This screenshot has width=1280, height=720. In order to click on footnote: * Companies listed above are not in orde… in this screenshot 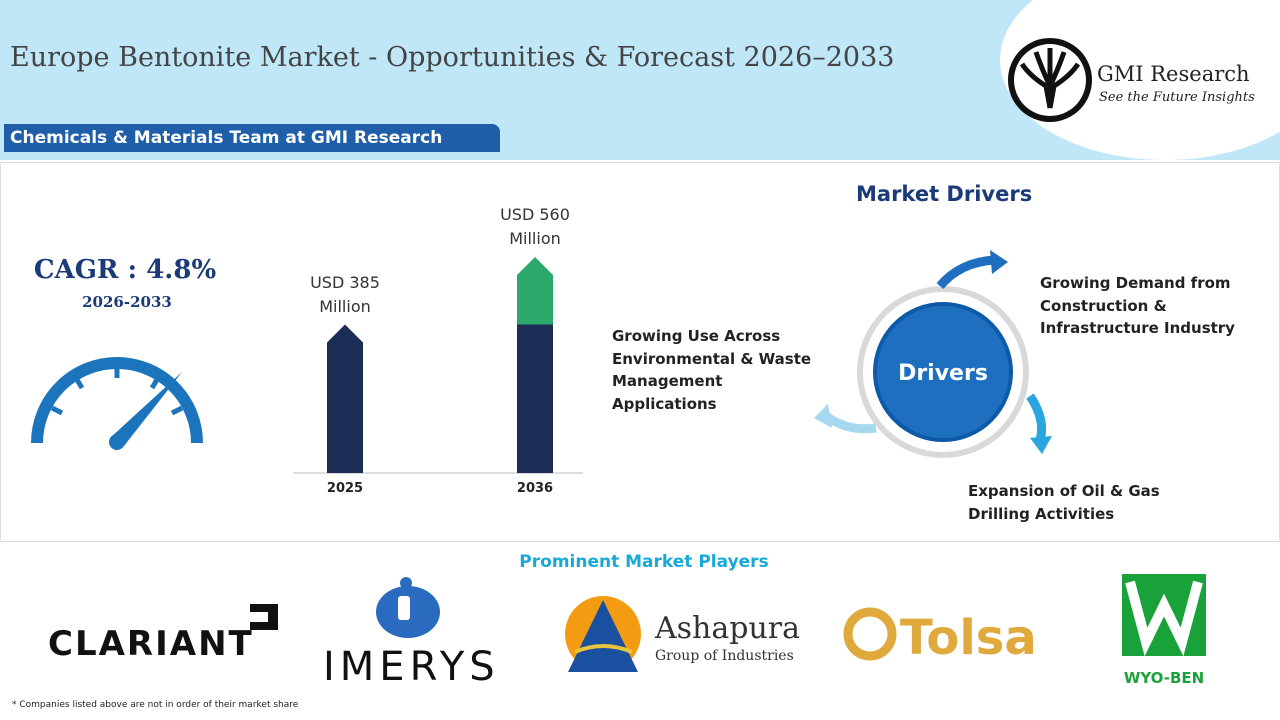, I will do `click(155, 705)`.